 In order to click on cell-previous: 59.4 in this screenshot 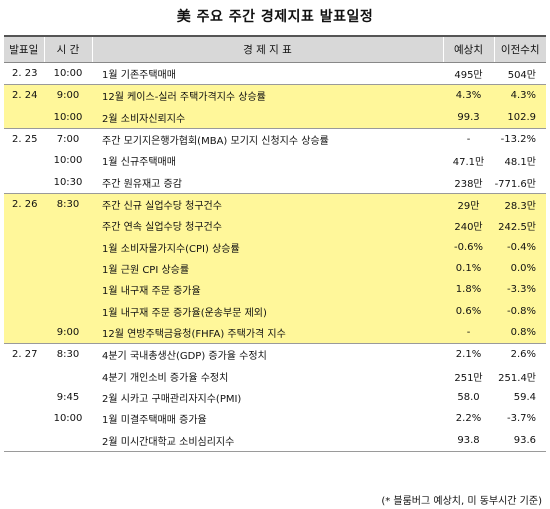, I will do `click(520, 397)`.